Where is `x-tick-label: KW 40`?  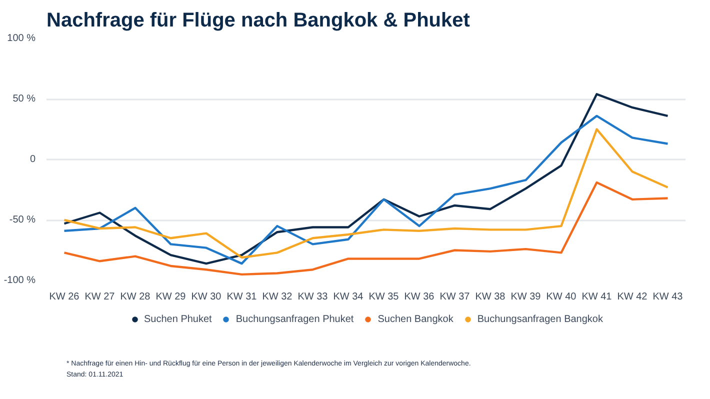 x-tick-label: KW 40 is located at coordinates (561, 297).